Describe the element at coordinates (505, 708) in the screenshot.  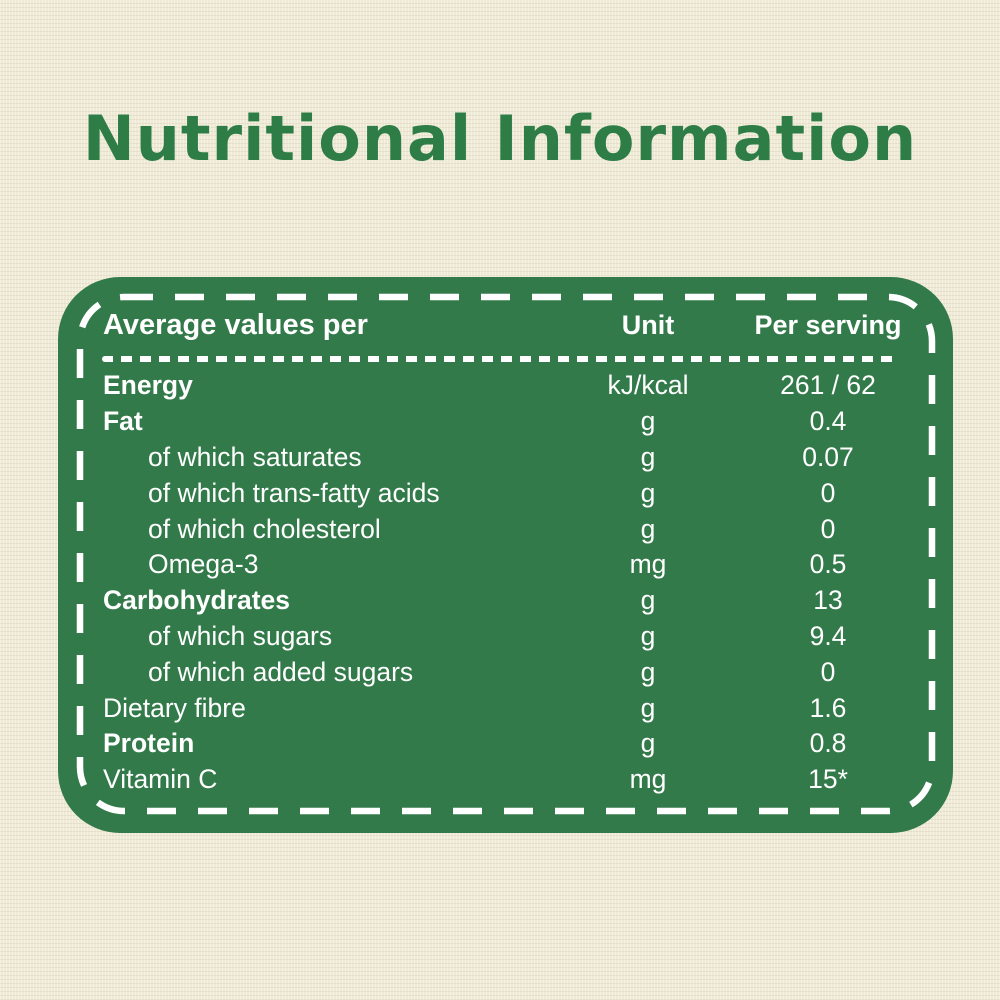
I see `table-row-dietary-fibre: Dietary fibre g 1.6` at that location.